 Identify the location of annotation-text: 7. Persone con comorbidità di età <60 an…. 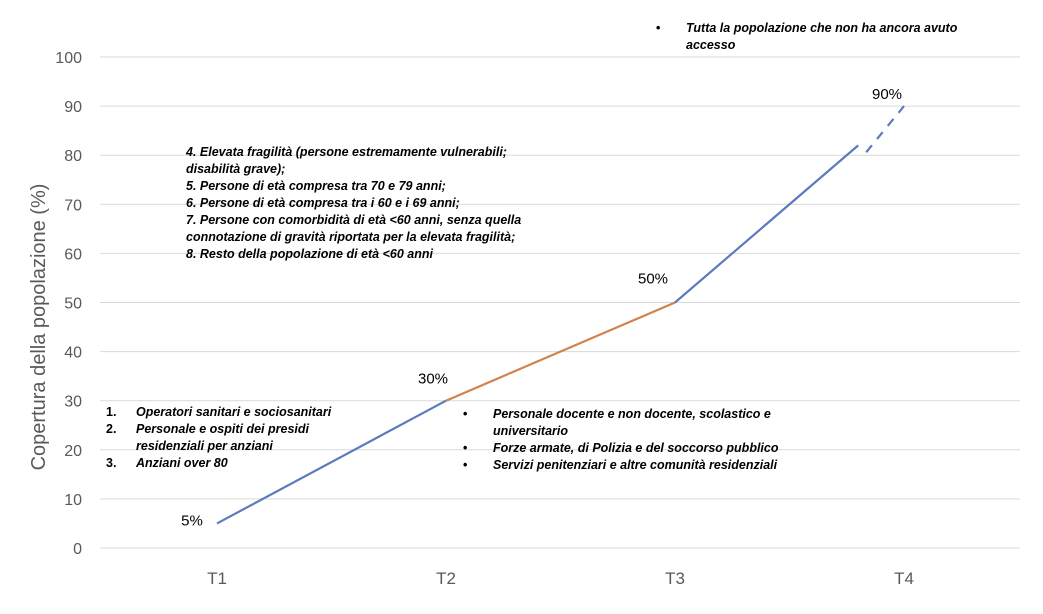
(354, 228).